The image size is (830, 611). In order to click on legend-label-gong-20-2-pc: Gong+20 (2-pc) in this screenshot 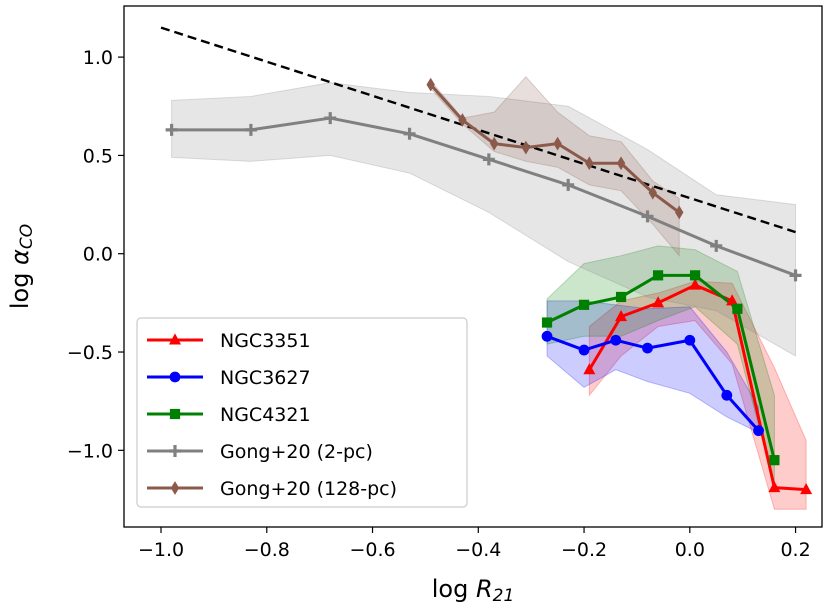, I will do `click(296, 452)`.